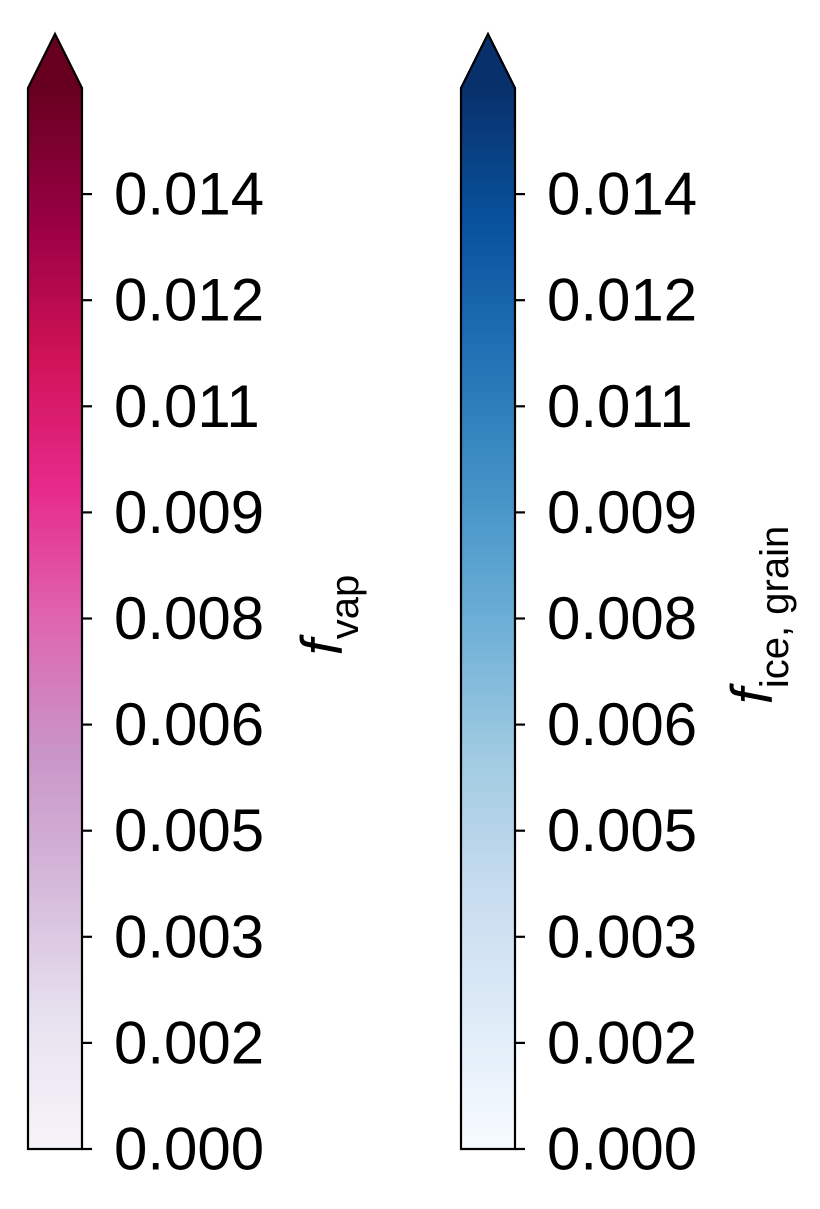 The width and height of the screenshot is (820, 1209). I want to click on colorbar-label-vap: fvap, so click(328, 615).